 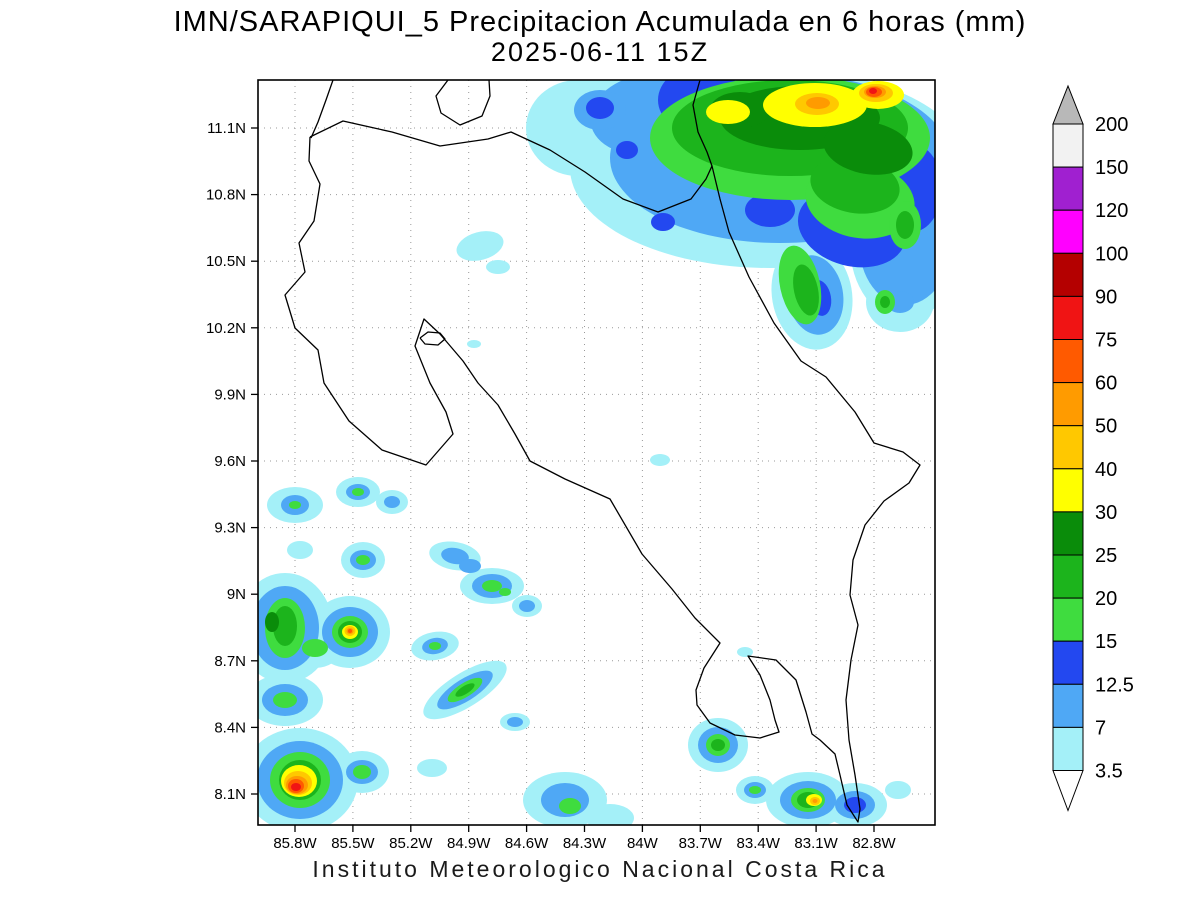 What do you see at coordinates (701, 843) in the screenshot?
I see `x-tick-label: 83.7W` at bounding box center [701, 843].